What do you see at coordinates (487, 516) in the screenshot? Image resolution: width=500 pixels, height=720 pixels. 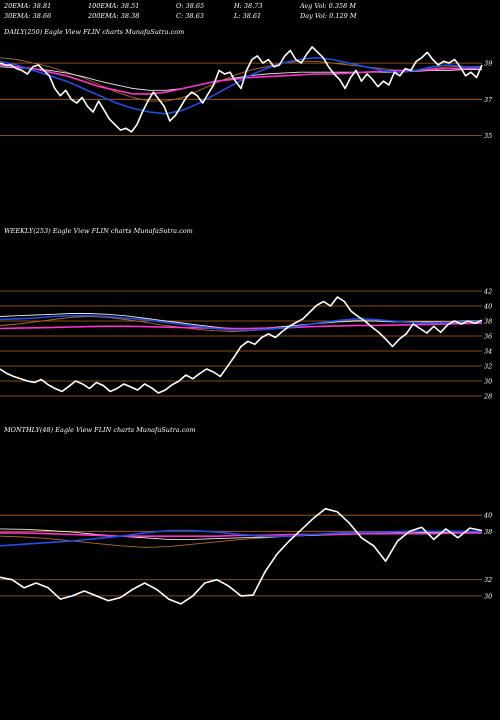 I see `monthly-y-tick-label: 40` at bounding box center [487, 516].